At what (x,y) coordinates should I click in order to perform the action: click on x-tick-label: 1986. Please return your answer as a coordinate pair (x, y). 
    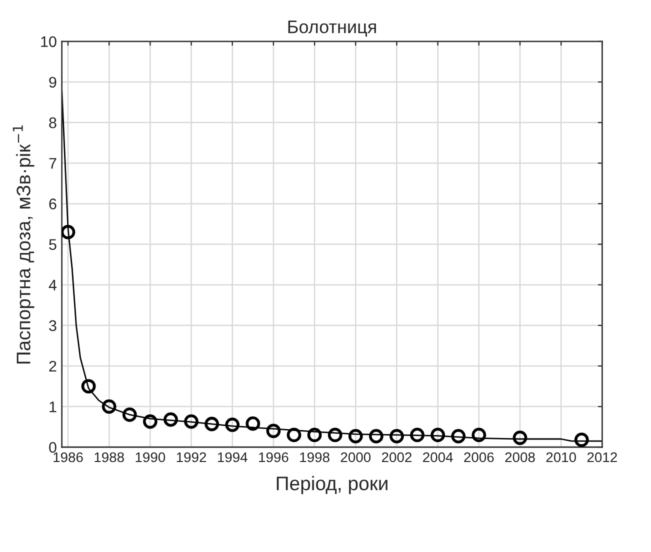
    Looking at the image, I should click on (68, 457).